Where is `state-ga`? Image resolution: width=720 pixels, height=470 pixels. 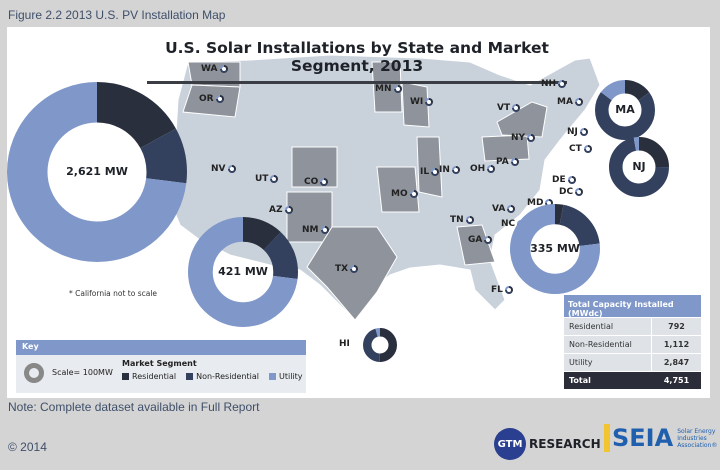
state-ga is located at coordinates (476, 245).